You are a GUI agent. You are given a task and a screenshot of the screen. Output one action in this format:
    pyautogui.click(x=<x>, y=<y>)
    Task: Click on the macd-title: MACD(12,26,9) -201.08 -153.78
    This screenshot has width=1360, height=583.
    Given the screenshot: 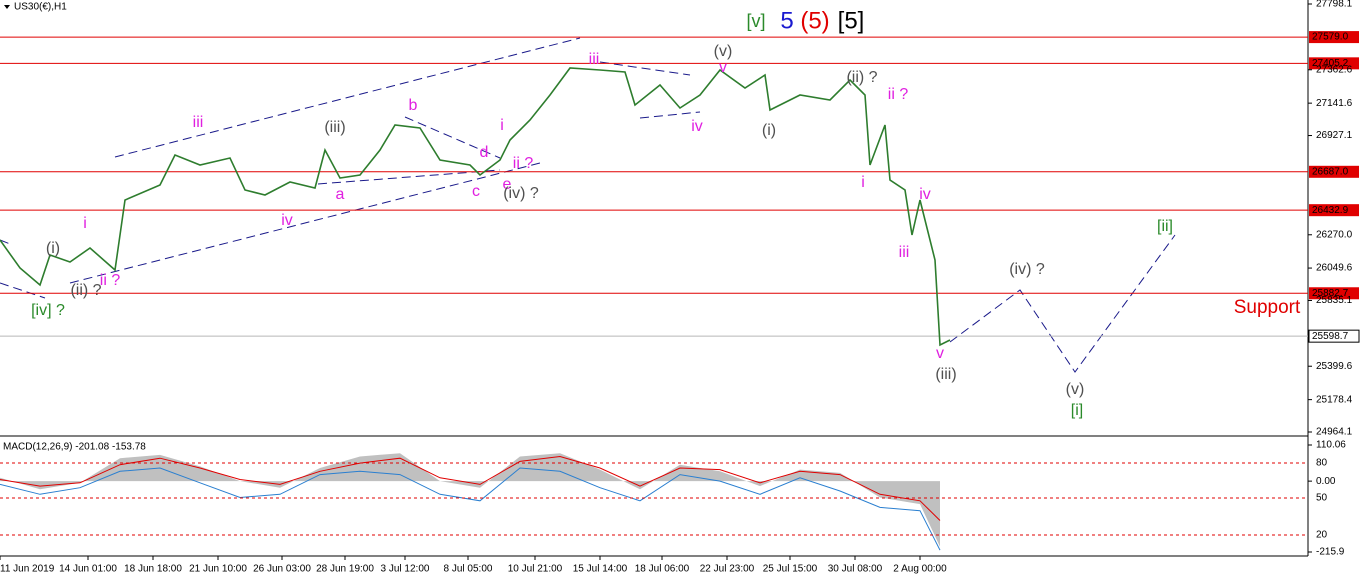 What is the action you would take?
    pyautogui.click(x=74, y=447)
    